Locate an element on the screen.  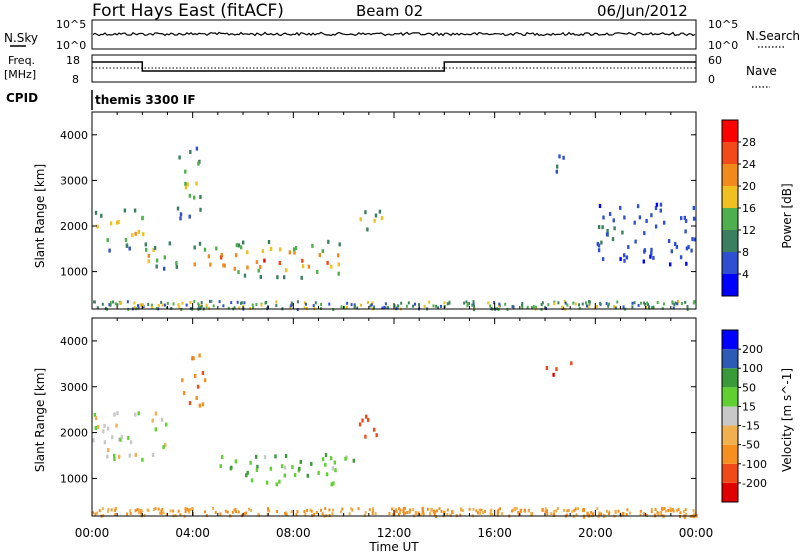
freq-left-label-1: Freq. is located at coordinates (21, 60).